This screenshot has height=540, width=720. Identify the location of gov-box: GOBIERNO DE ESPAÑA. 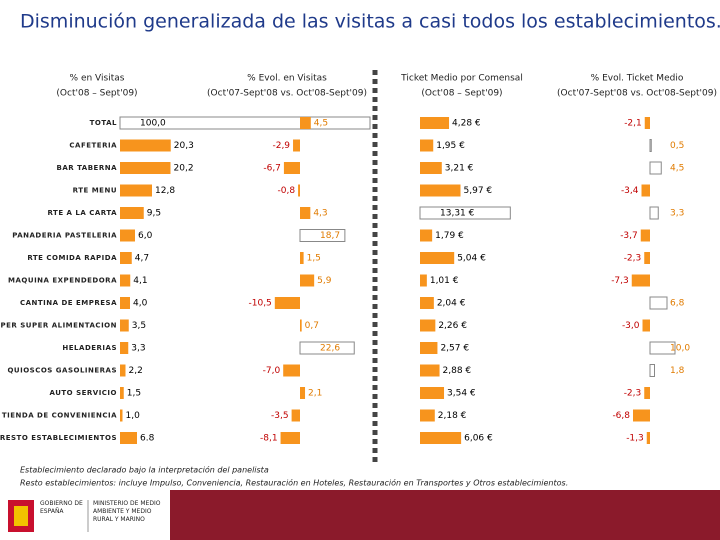
(61, 507).